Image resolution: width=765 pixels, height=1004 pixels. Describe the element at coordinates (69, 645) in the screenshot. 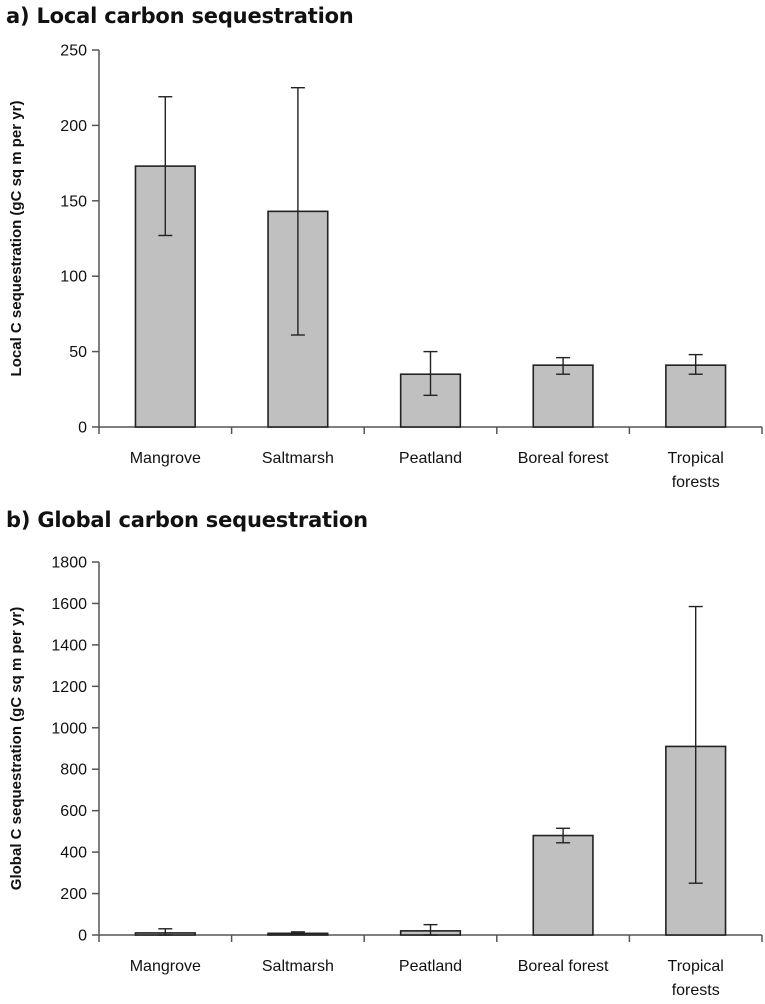

I see `y-tick-label: 1400` at that location.